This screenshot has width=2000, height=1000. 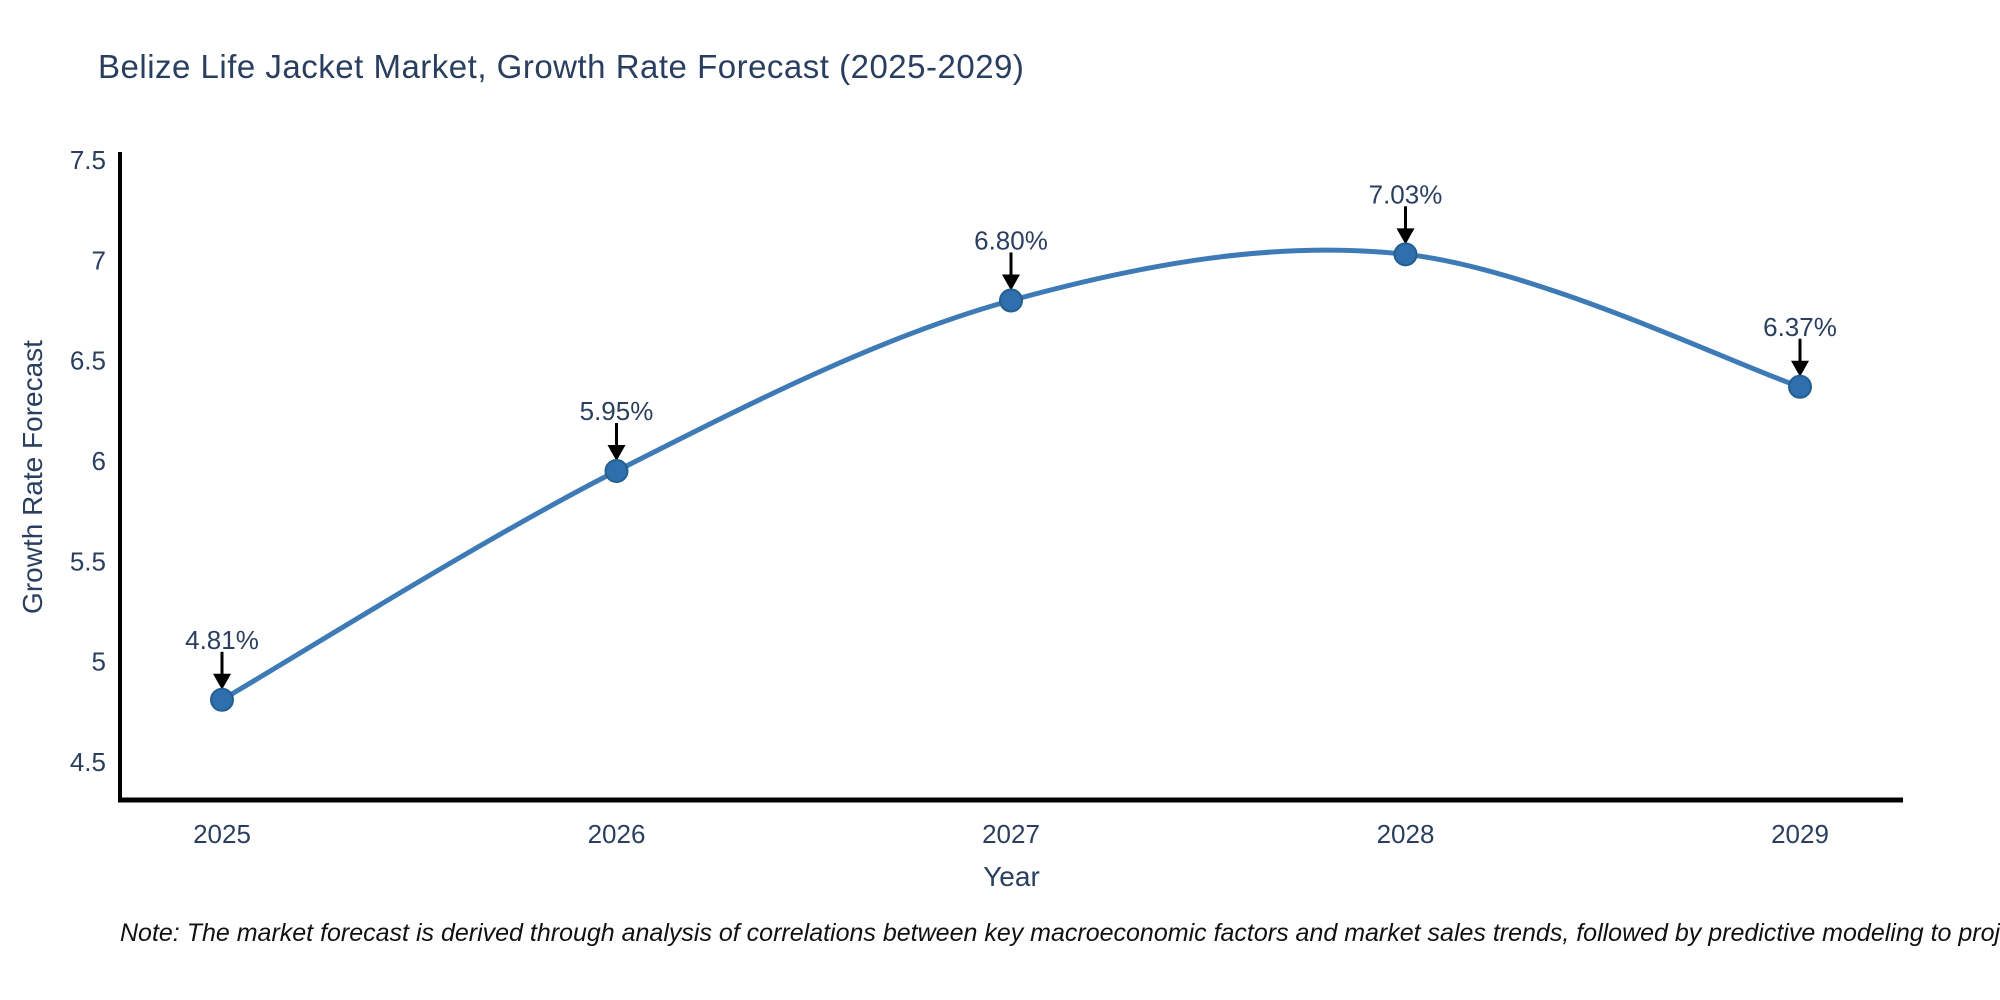 What do you see at coordinates (1406, 194) in the screenshot?
I see `data-point-label: 7.03%` at bounding box center [1406, 194].